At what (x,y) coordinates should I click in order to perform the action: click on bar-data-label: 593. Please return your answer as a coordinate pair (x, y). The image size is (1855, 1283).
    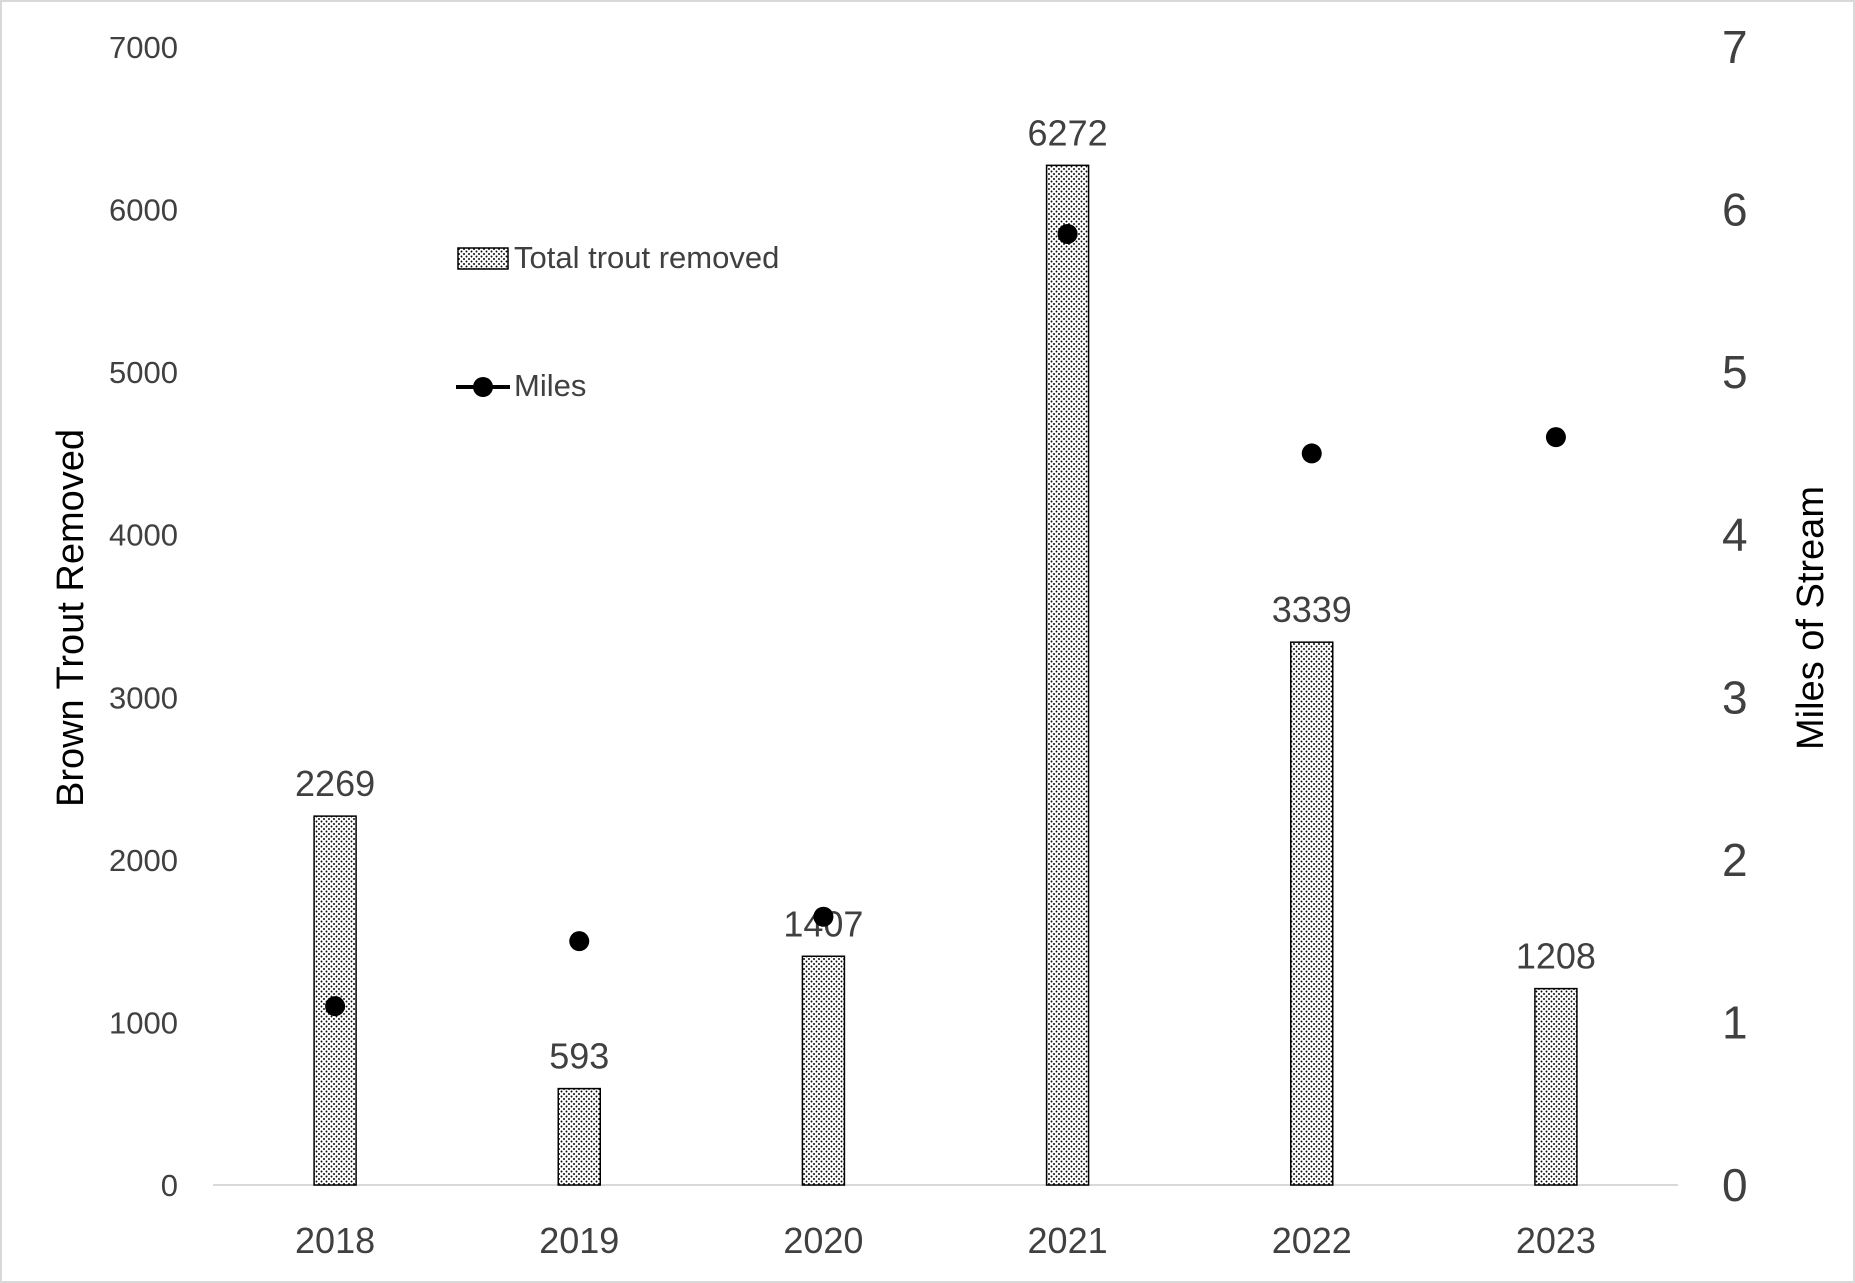
    Looking at the image, I should click on (579, 1056).